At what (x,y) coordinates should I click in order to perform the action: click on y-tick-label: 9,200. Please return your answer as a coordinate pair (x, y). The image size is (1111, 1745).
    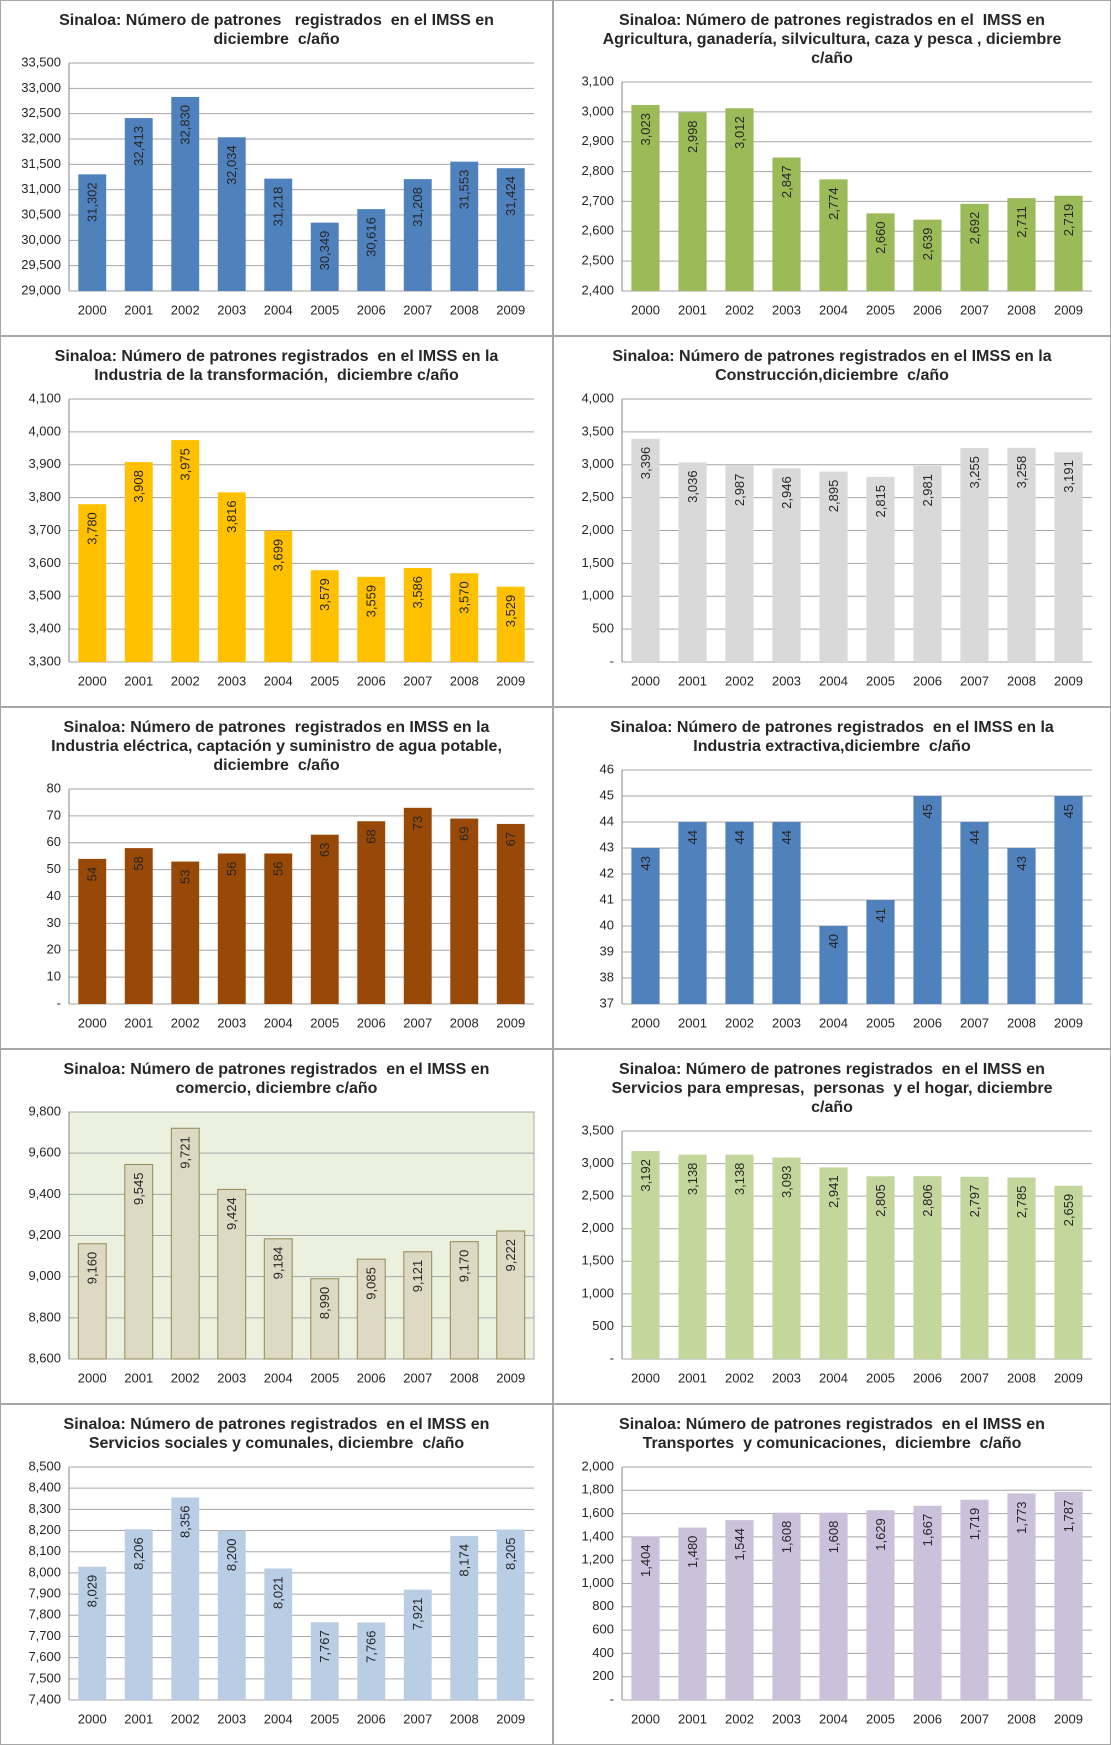
    Looking at the image, I should click on (44, 1234).